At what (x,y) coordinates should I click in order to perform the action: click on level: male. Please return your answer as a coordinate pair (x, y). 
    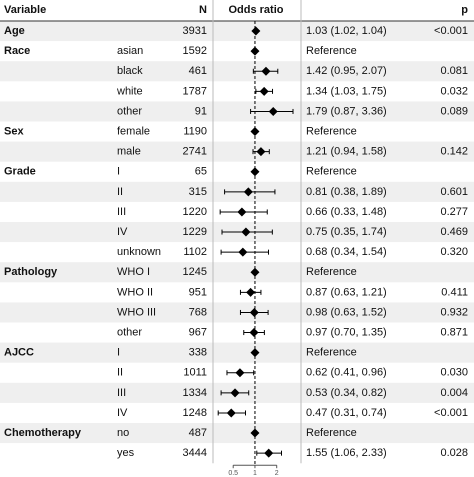
    Looking at the image, I should click on (129, 152).